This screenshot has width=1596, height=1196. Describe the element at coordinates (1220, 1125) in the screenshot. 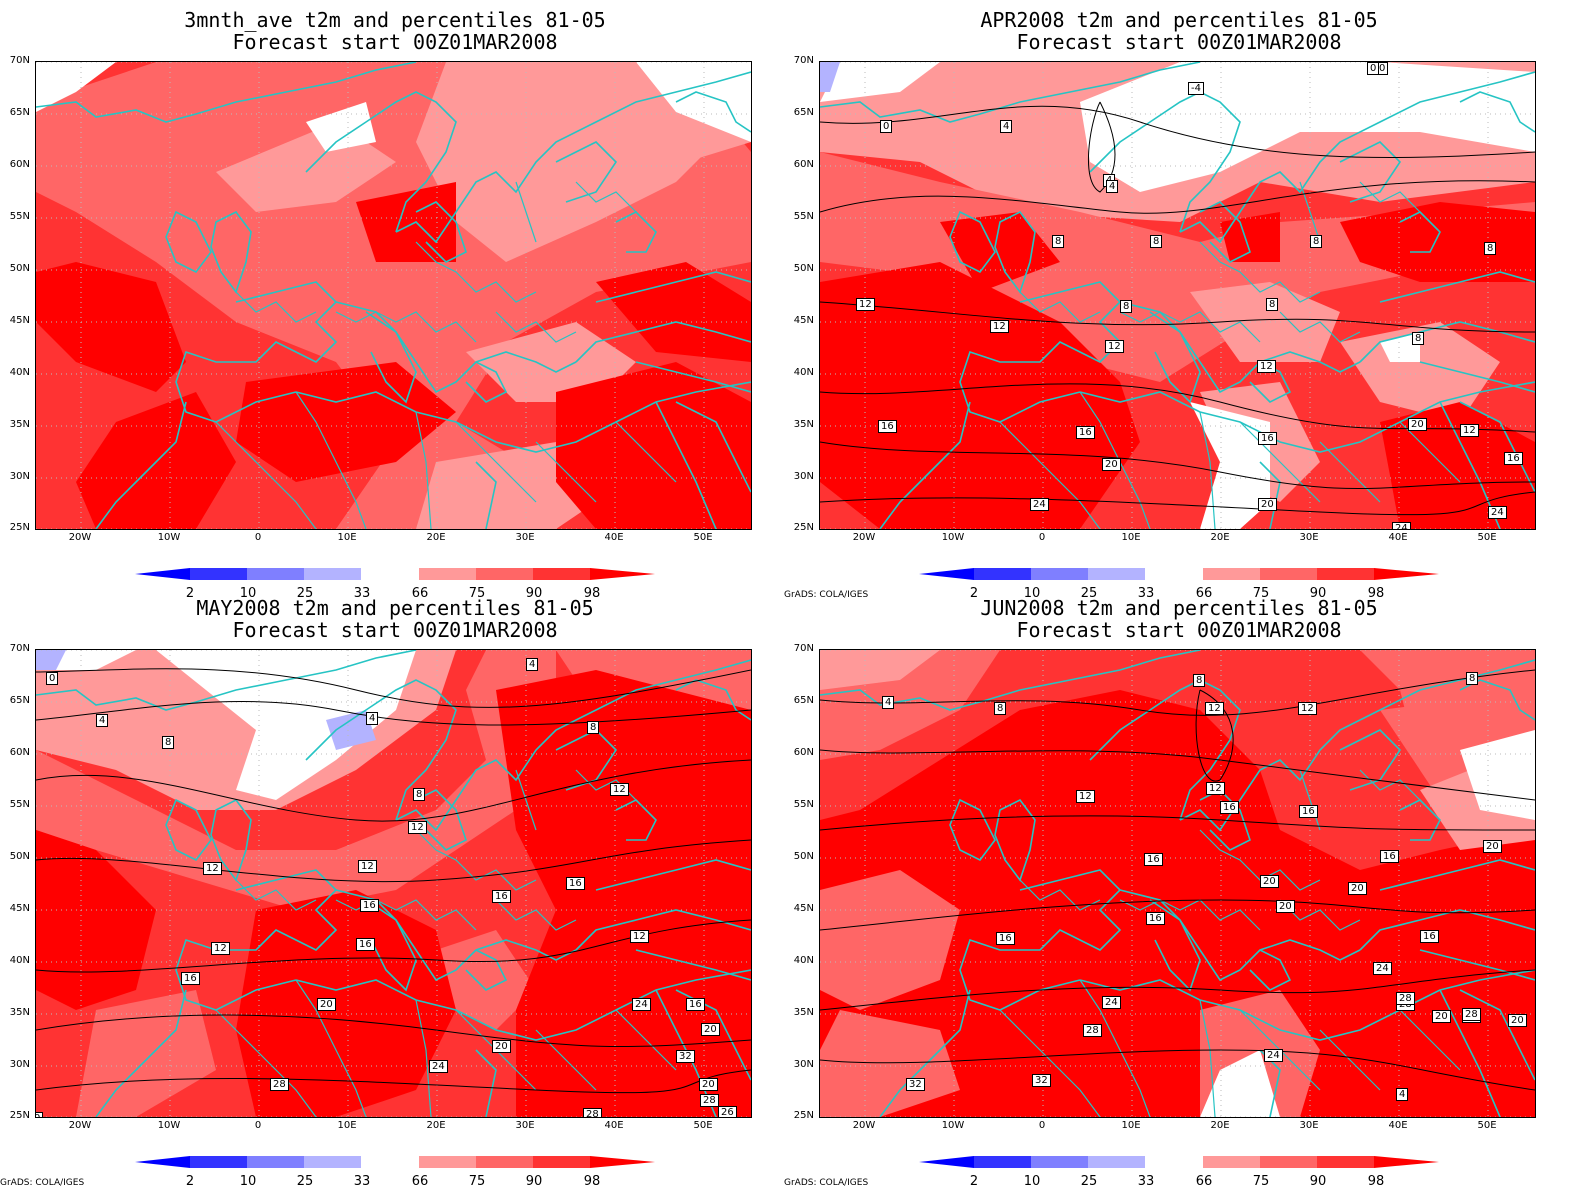

I see `longitude-tick-label: 20E` at that location.